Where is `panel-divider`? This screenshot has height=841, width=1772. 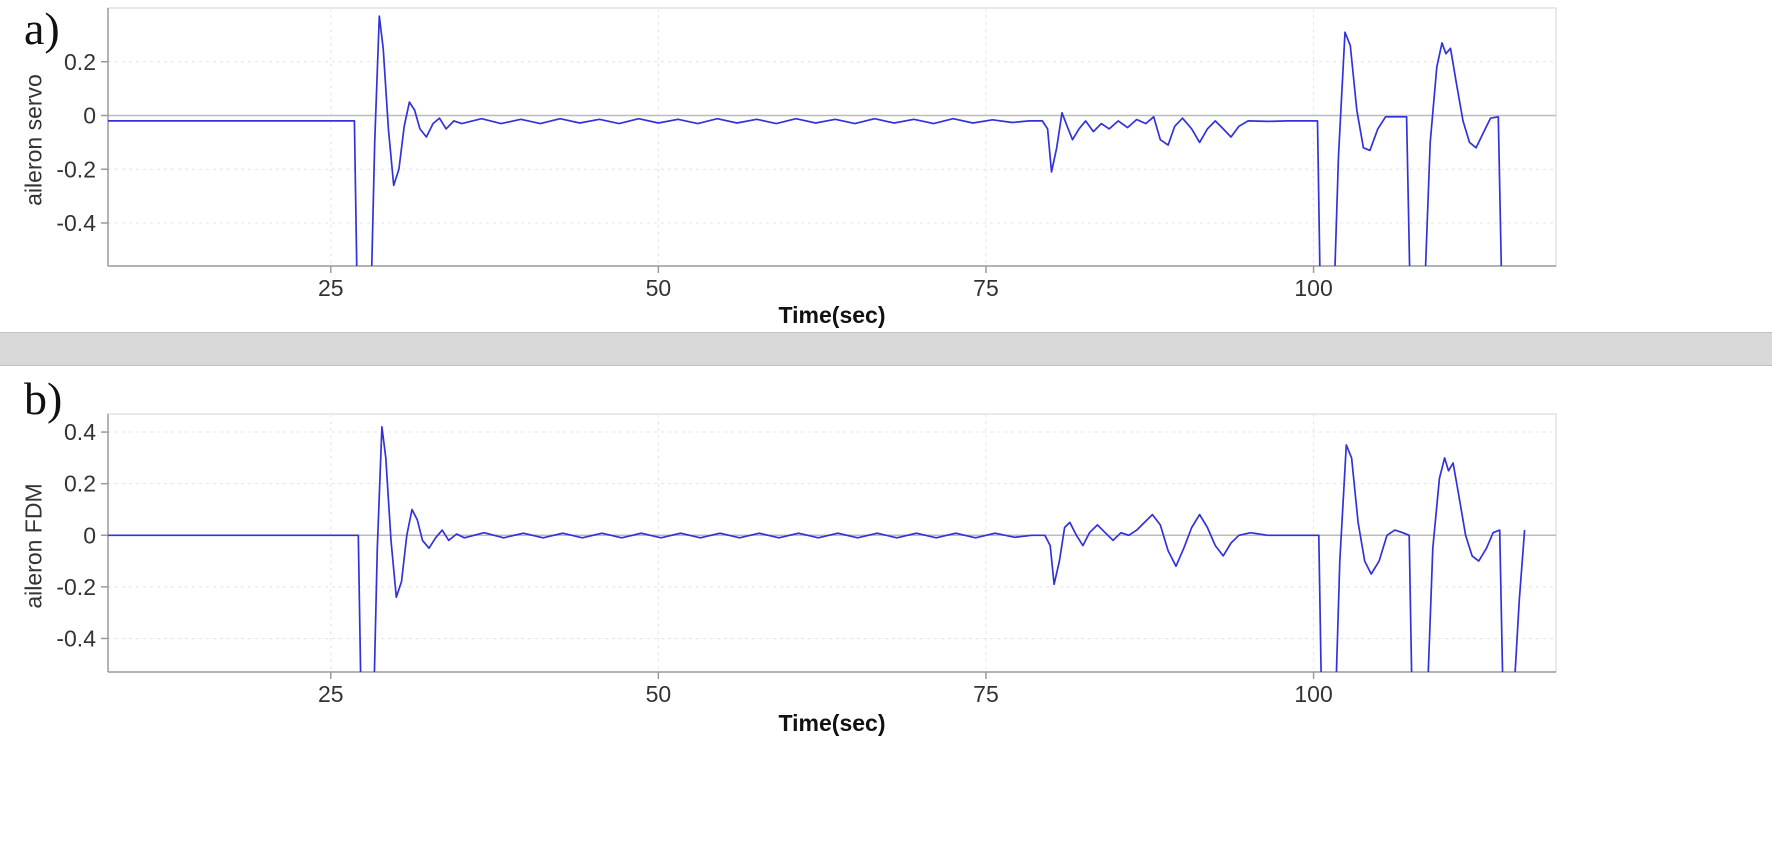 panel-divider is located at coordinates (886, 349).